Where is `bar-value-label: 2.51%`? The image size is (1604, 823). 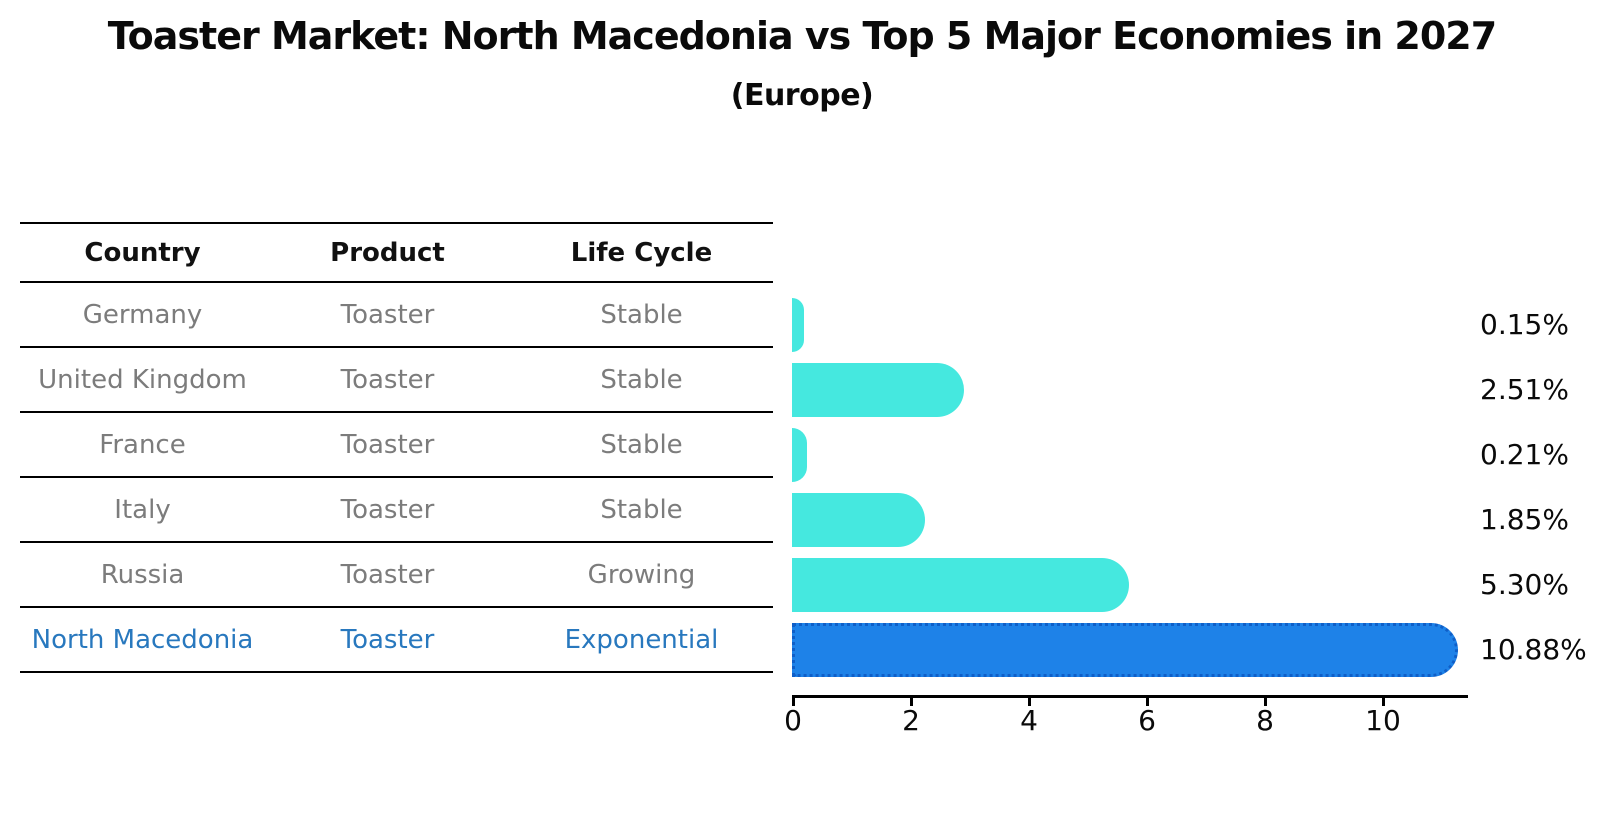 bar-value-label: 2.51% is located at coordinates (1524, 389).